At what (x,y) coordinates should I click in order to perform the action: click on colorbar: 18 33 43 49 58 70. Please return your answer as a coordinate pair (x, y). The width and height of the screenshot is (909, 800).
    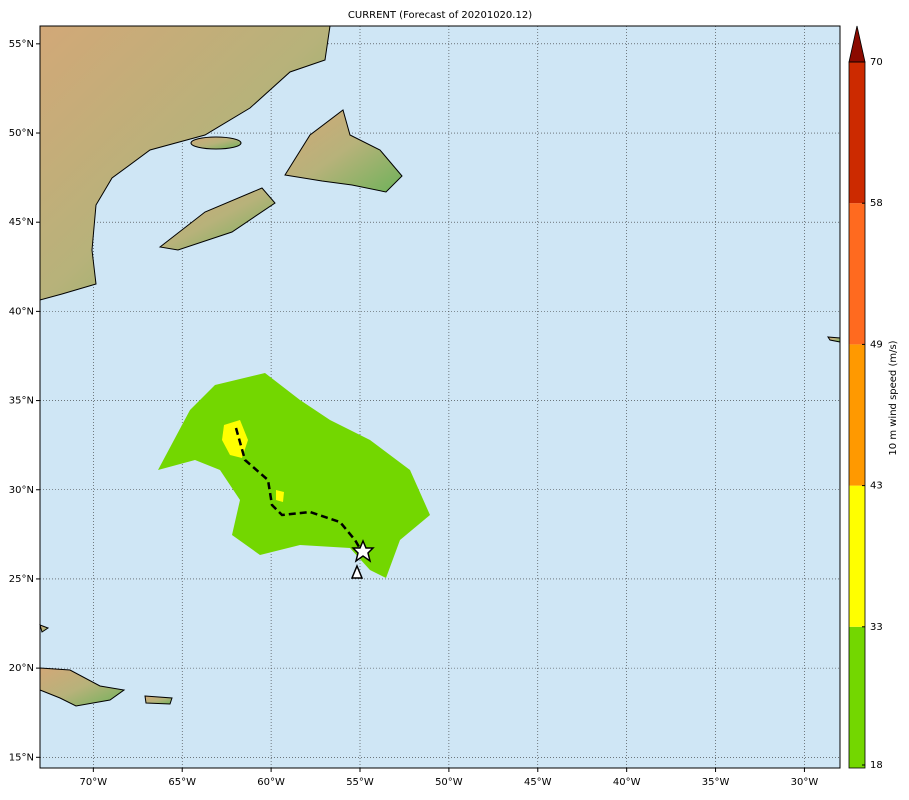
    Looking at the image, I should click on (865, 398).